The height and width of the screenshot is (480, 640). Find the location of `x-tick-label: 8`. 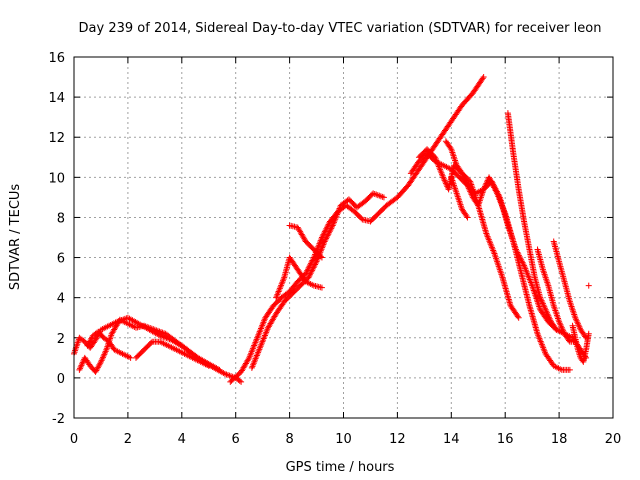

x-tick-label: 8 is located at coordinates (289, 439).